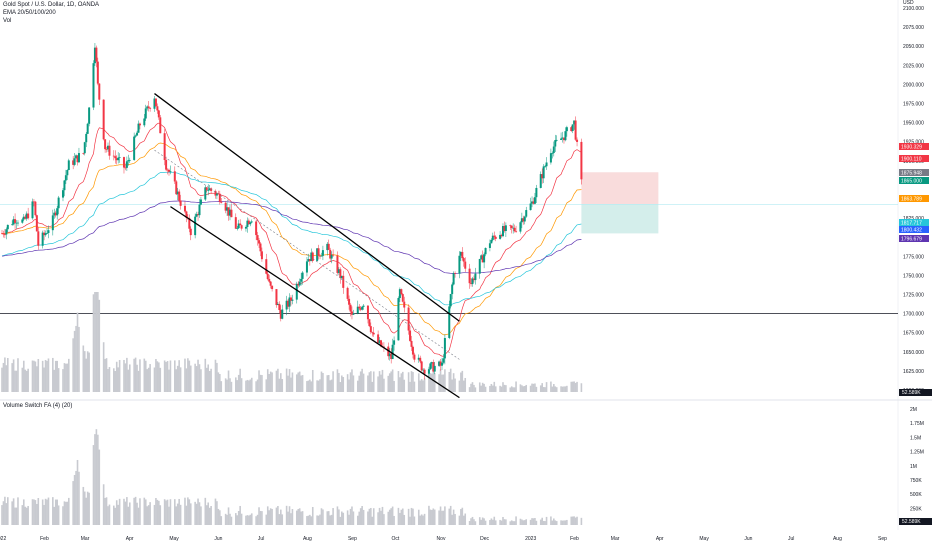 The height and width of the screenshot is (550, 932). What do you see at coordinates (218, 539) in the screenshot?
I see `time-axis-tick: Jun` at bounding box center [218, 539].